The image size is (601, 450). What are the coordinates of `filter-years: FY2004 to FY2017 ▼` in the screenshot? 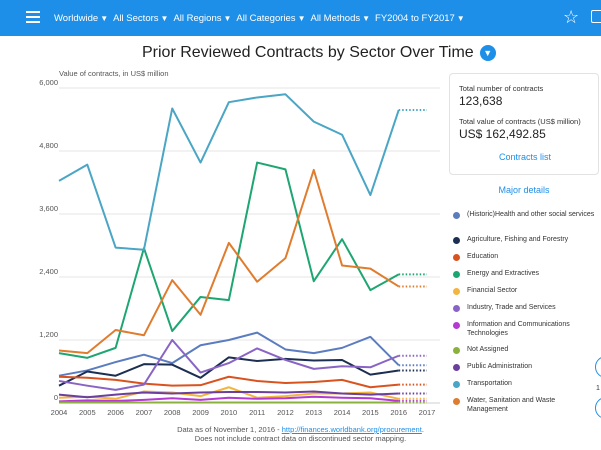 It's located at (420, 18).